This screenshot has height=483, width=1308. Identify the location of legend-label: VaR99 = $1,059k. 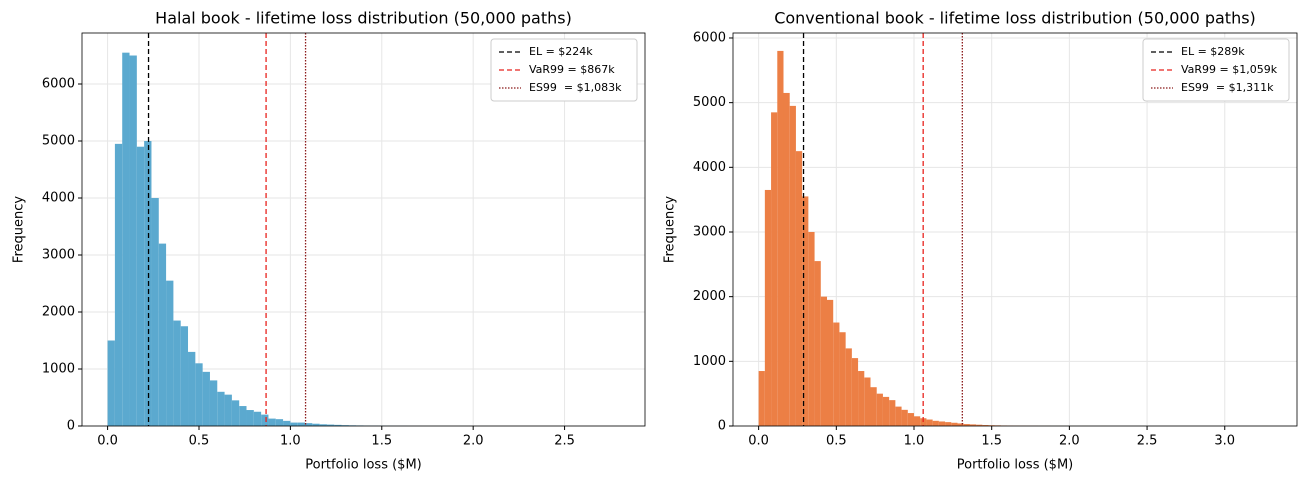
(1229, 69).